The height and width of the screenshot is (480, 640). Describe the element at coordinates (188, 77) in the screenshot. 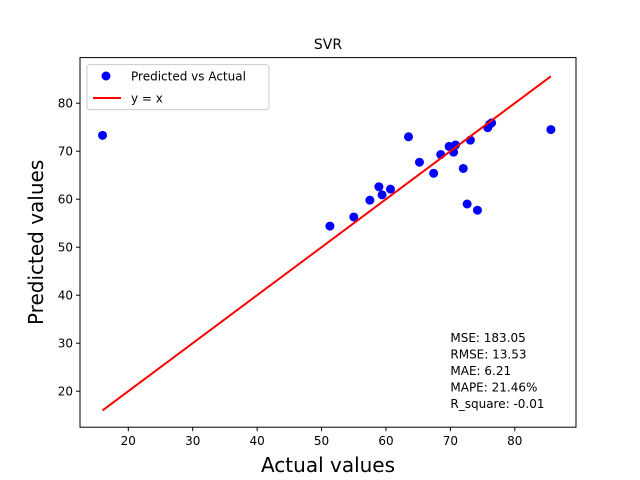

I see `legend-label-scatter: Predicted vs Actual` at that location.